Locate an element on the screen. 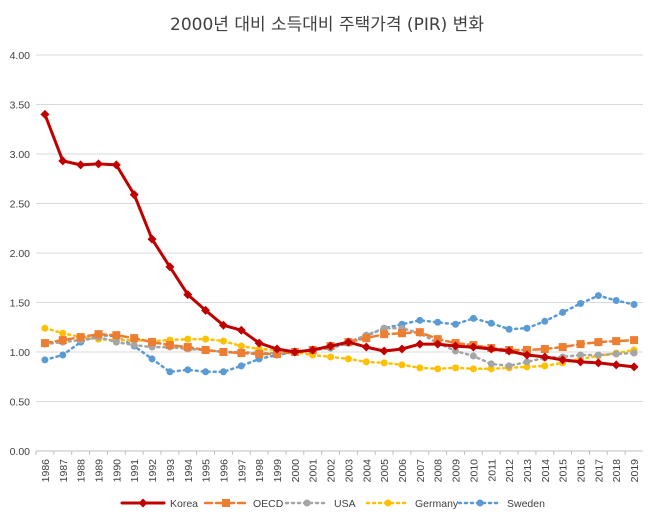 This screenshot has width=655, height=516. legend-label: Korea is located at coordinates (184, 504).